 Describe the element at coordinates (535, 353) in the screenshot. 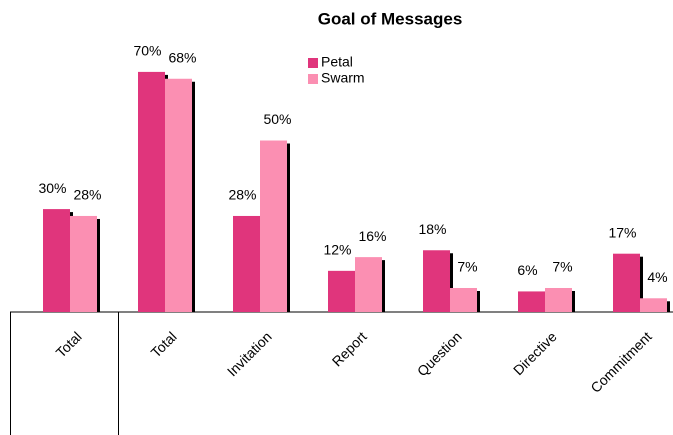

I see `x-tick-label: Directive` at that location.